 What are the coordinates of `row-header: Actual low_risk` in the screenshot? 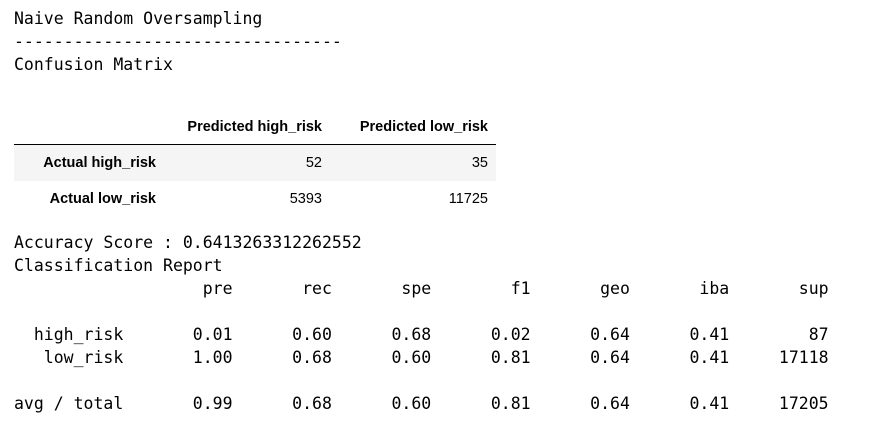 It's located at (102, 199).